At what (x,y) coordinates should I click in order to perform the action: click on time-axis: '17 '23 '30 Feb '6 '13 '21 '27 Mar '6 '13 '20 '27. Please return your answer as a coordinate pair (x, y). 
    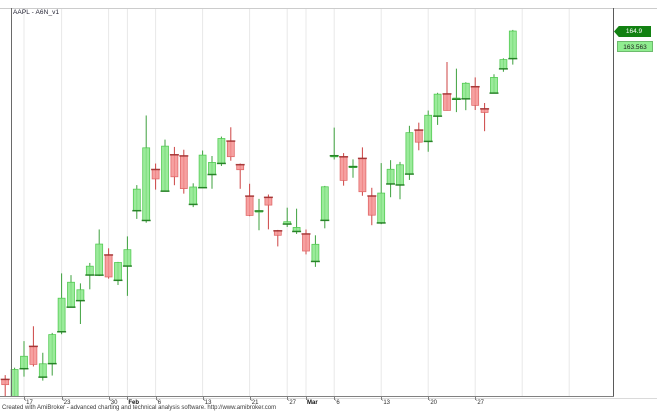
    Looking at the image, I should click on (328, 403).